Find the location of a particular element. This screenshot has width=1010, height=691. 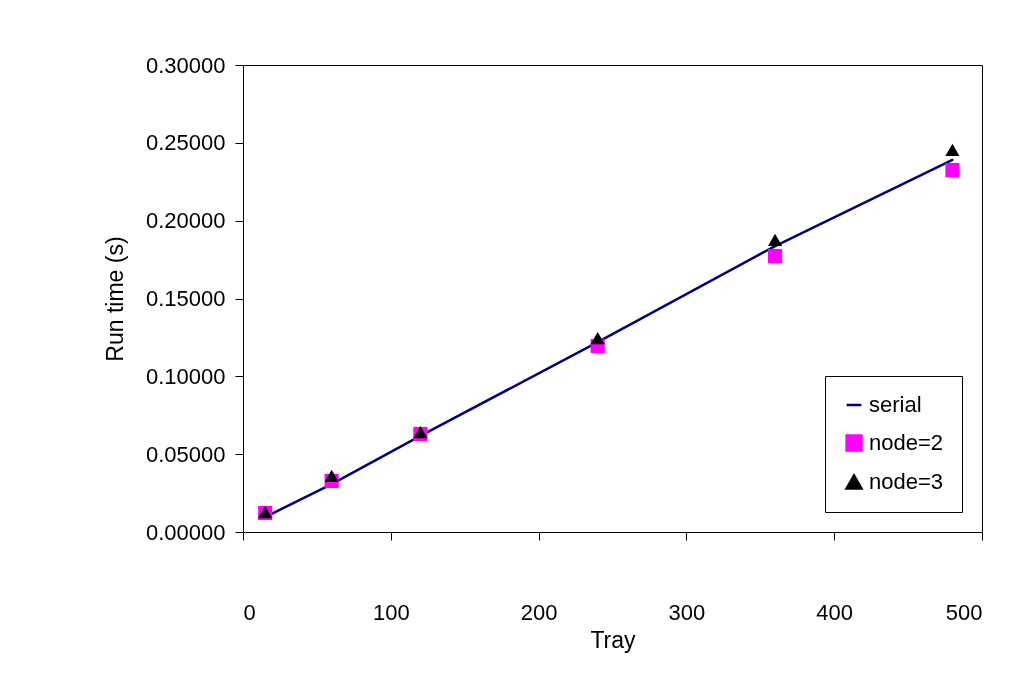

legend-label: serial is located at coordinates (895, 404).